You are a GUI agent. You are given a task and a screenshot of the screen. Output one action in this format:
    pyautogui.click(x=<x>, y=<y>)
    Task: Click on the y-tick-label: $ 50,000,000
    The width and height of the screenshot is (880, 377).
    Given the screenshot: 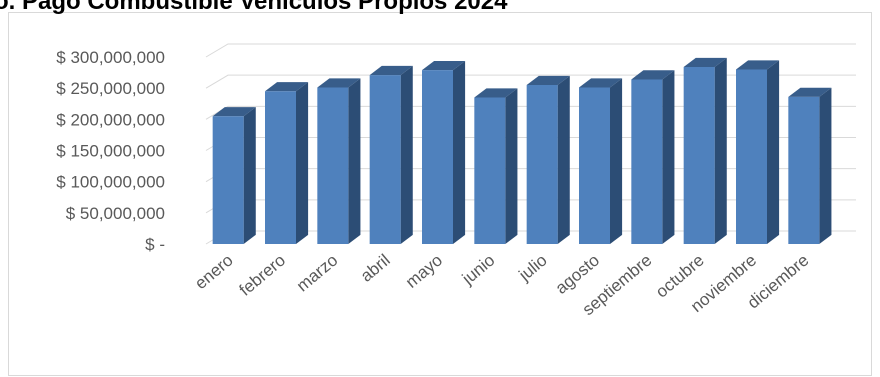 What is the action you would take?
    pyautogui.click(x=115, y=213)
    